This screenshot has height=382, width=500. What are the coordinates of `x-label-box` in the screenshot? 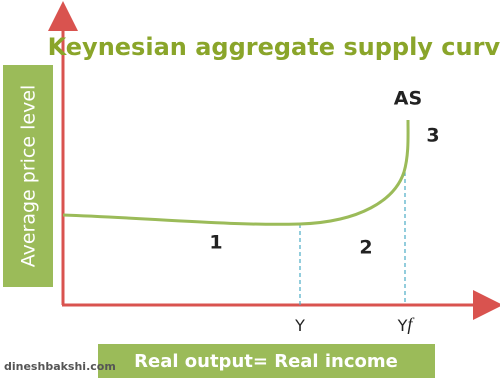 It's located at (266, 361).